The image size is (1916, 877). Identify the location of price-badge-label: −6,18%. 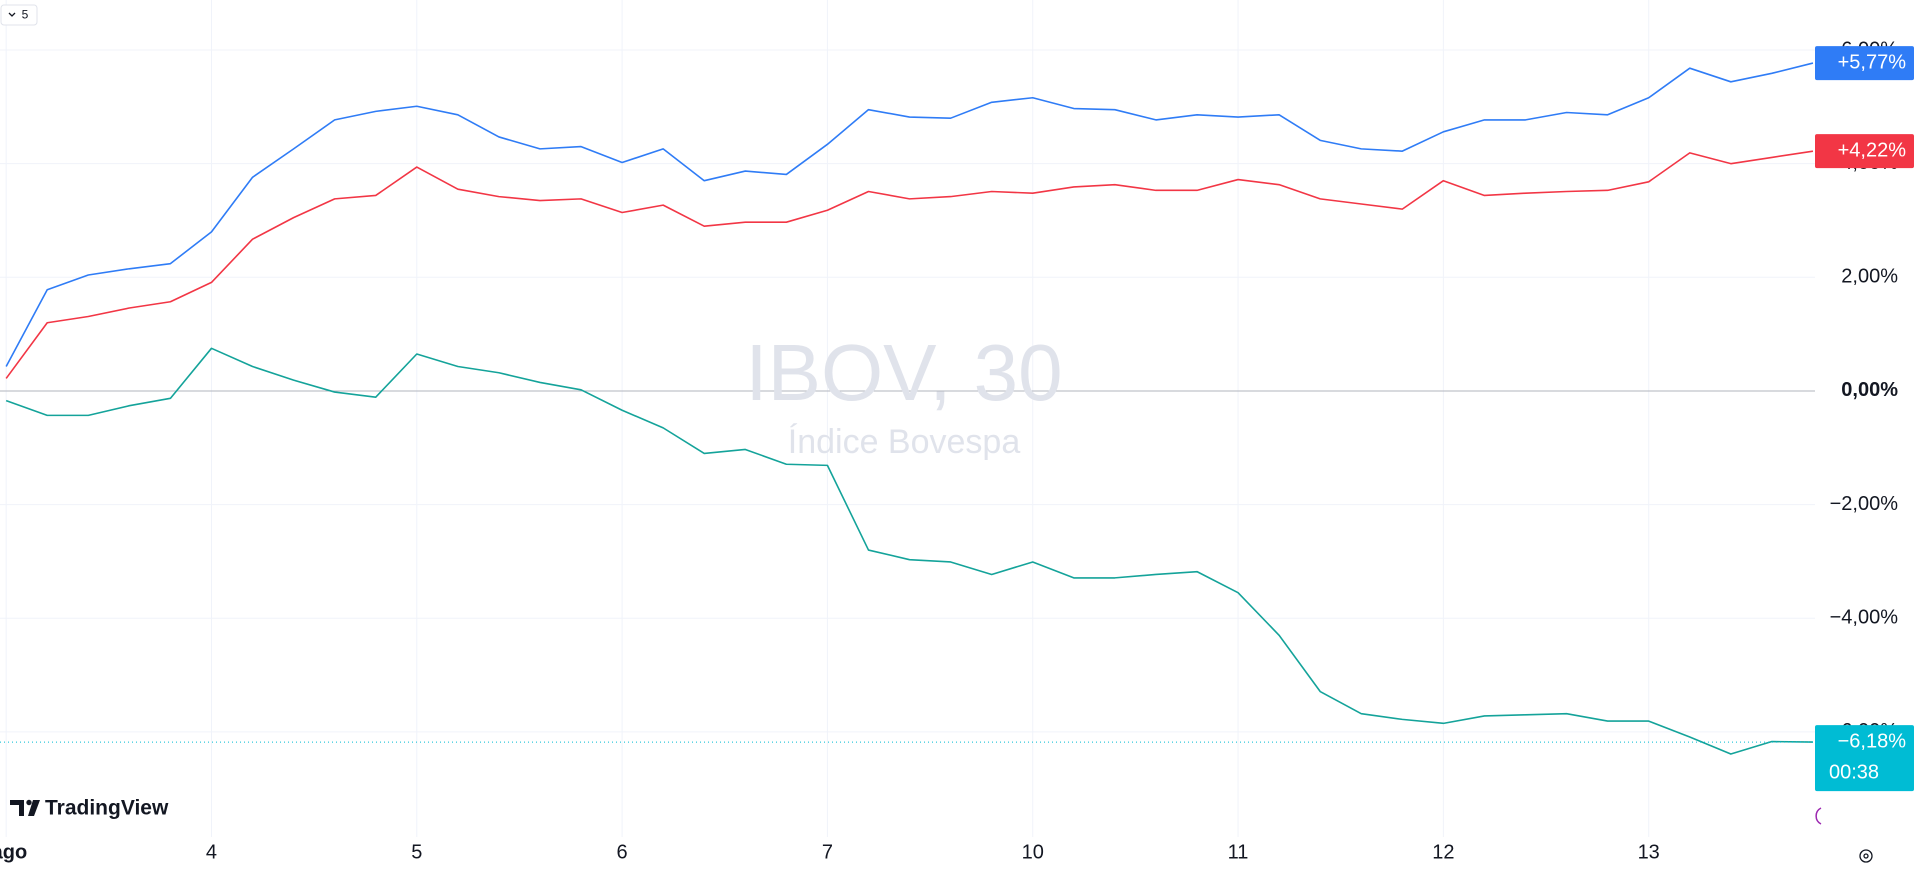
(1872, 741).